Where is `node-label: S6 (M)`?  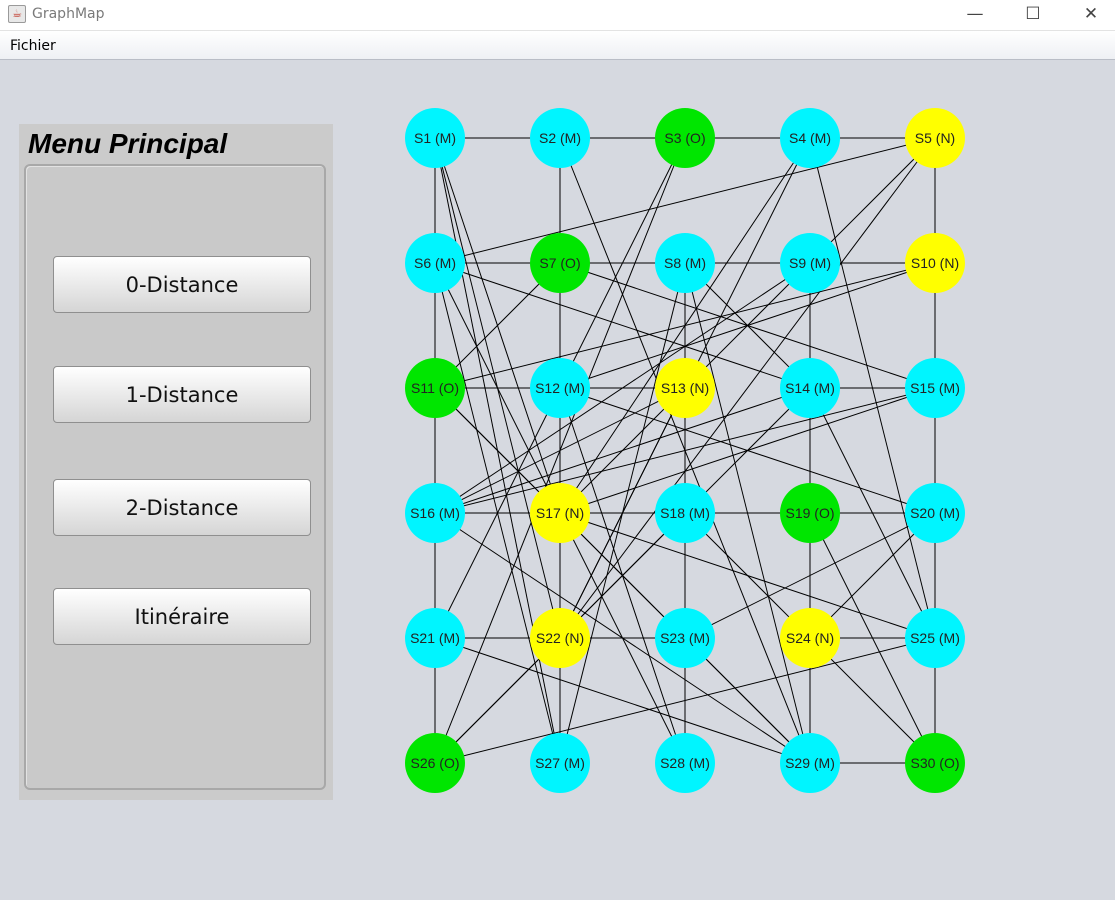 node-label: S6 (M) is located at coordinates (435, 263).